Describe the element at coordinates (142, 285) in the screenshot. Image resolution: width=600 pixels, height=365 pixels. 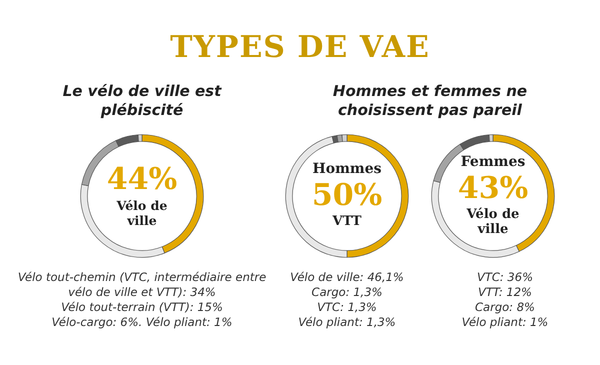
I see `text: Vélo tout-chemin (VTC, intermédiaire entre vélo de ville et VTT): 34%` at that location.